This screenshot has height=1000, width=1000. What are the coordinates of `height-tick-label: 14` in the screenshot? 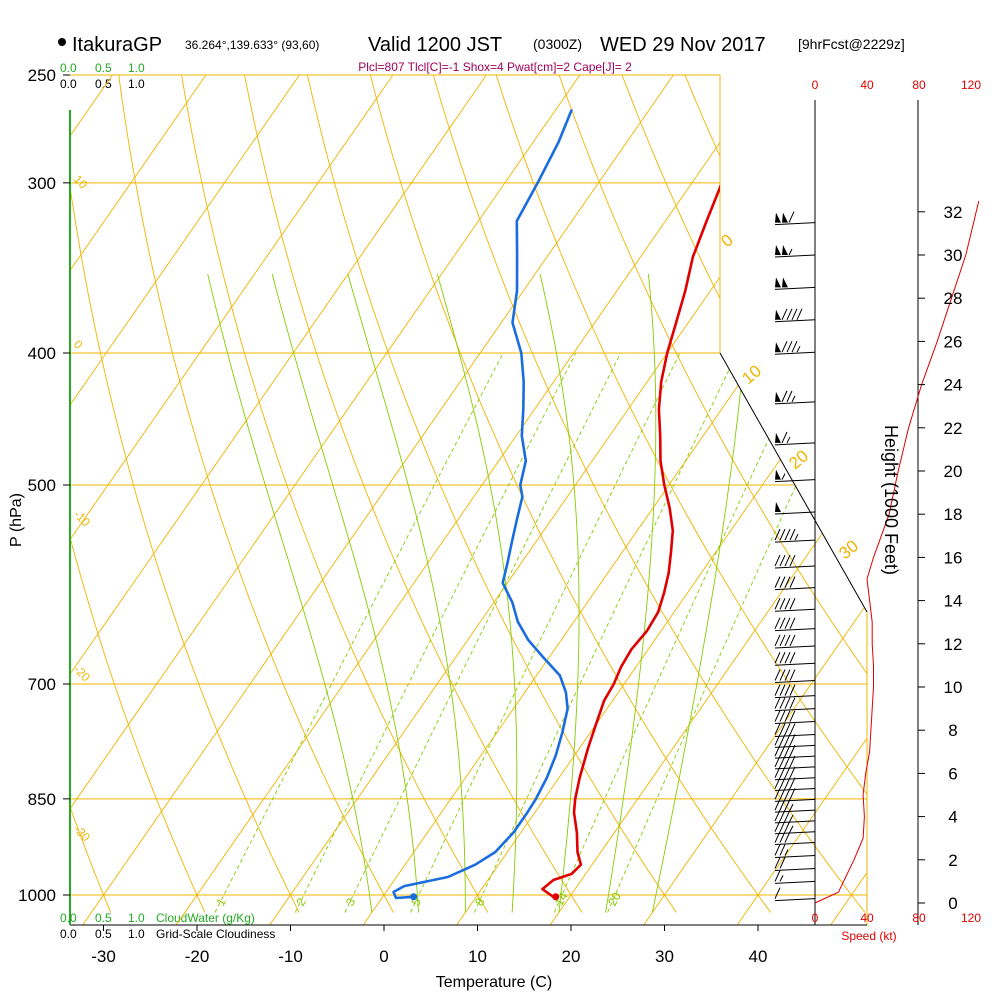 It's located at (953, 601).